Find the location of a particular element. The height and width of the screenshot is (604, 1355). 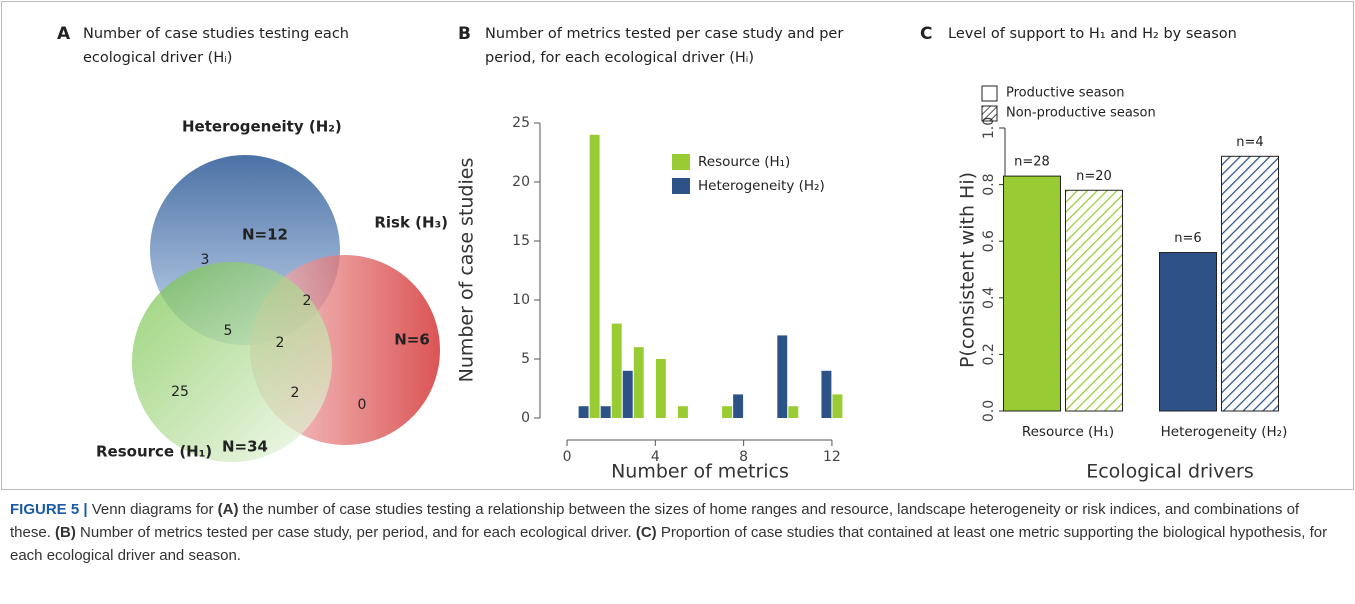

y-tick-label: 0.2 is located at coordinates (989, 354).